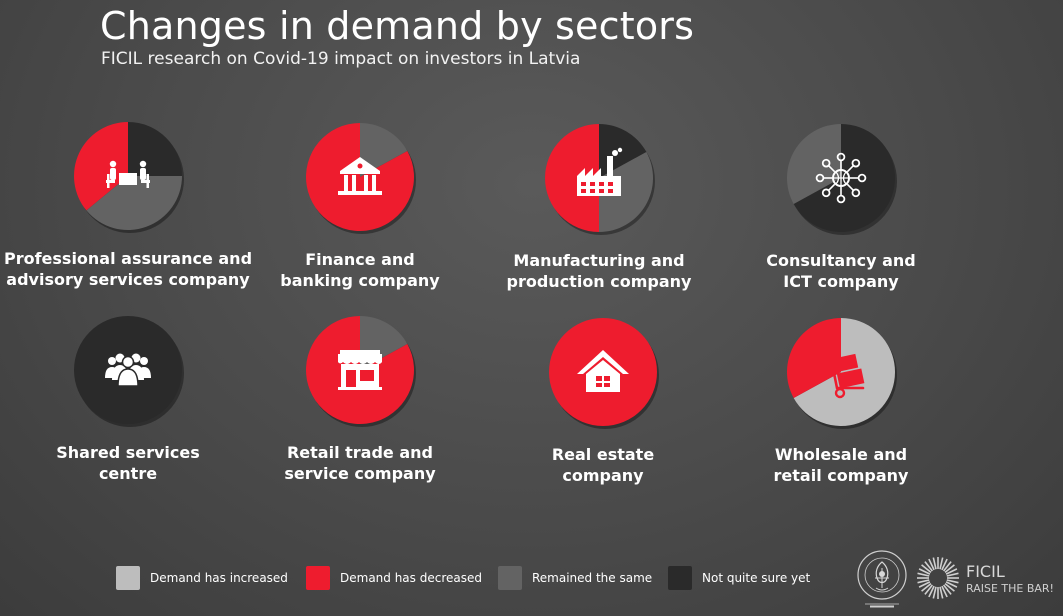 The height and width of the screenshot is (616, 1063). I want to click on legend-item-not-sure: Not quite sure yet, so click(739, 578).